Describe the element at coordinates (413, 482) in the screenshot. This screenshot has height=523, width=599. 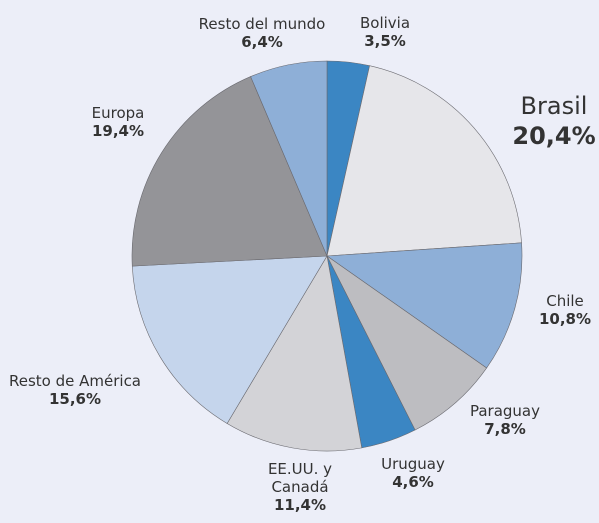
I see `value-label: 4,6%` at that location.